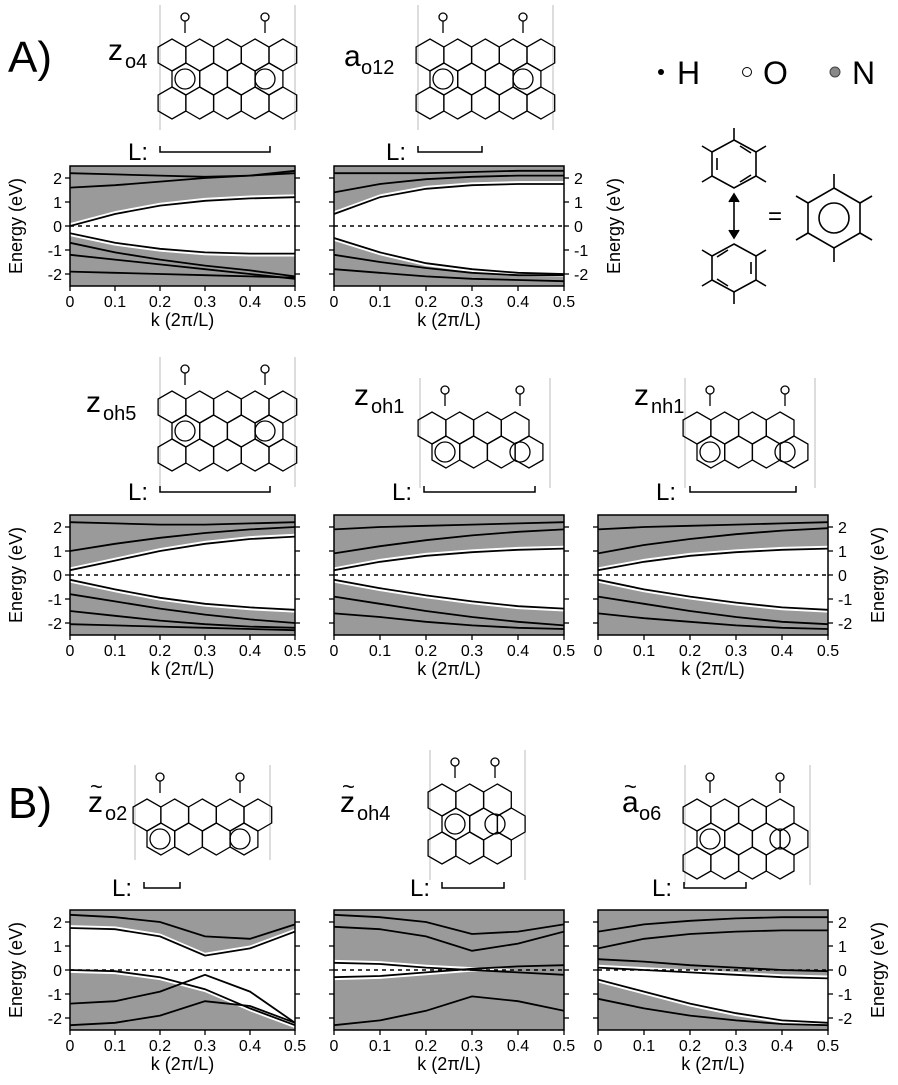 The width and height of the screenshot is (898, 1085). Describe the element at coordinates (377, 68) in the screenshot. I see `panel-title-subscript: o12` at that location.